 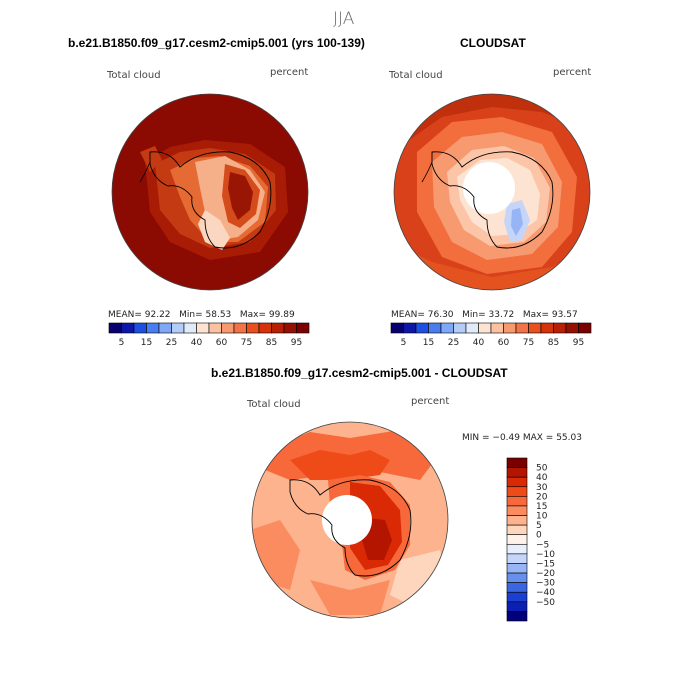 I want to click on panel1-variable-label: Total cloud, so click(x=134, y=75).